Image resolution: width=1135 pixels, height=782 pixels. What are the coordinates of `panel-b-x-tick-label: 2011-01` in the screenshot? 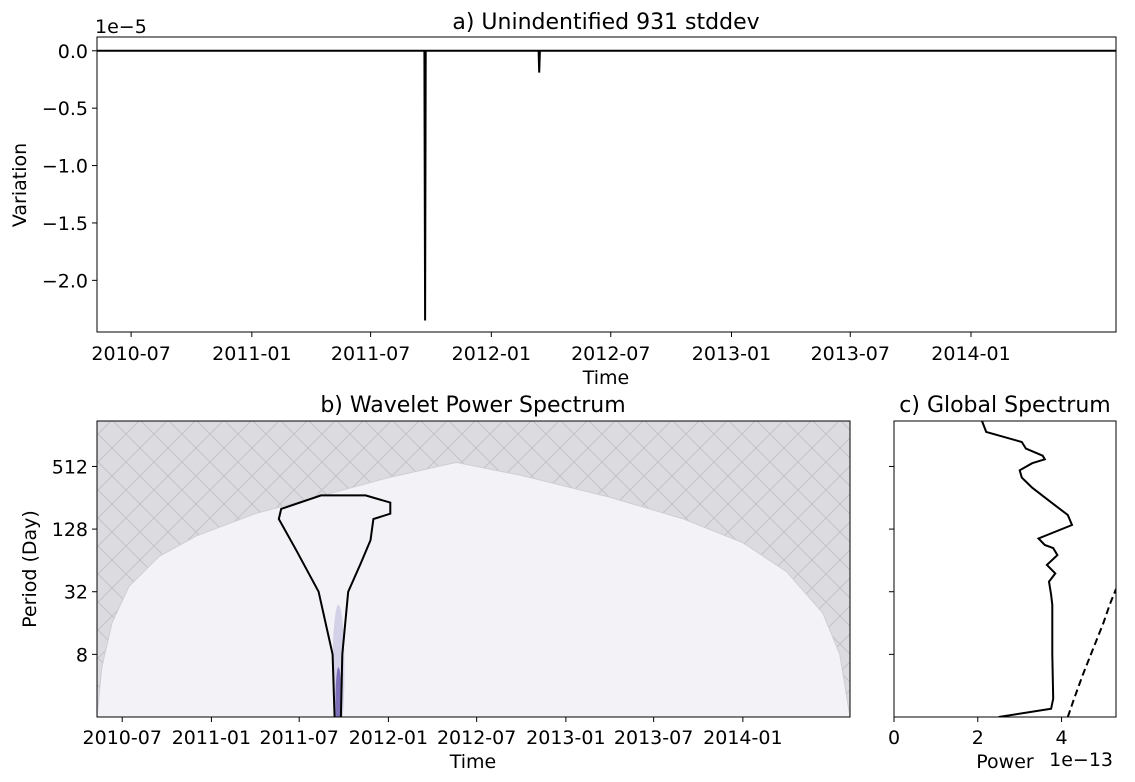 It's located at (211, 738).